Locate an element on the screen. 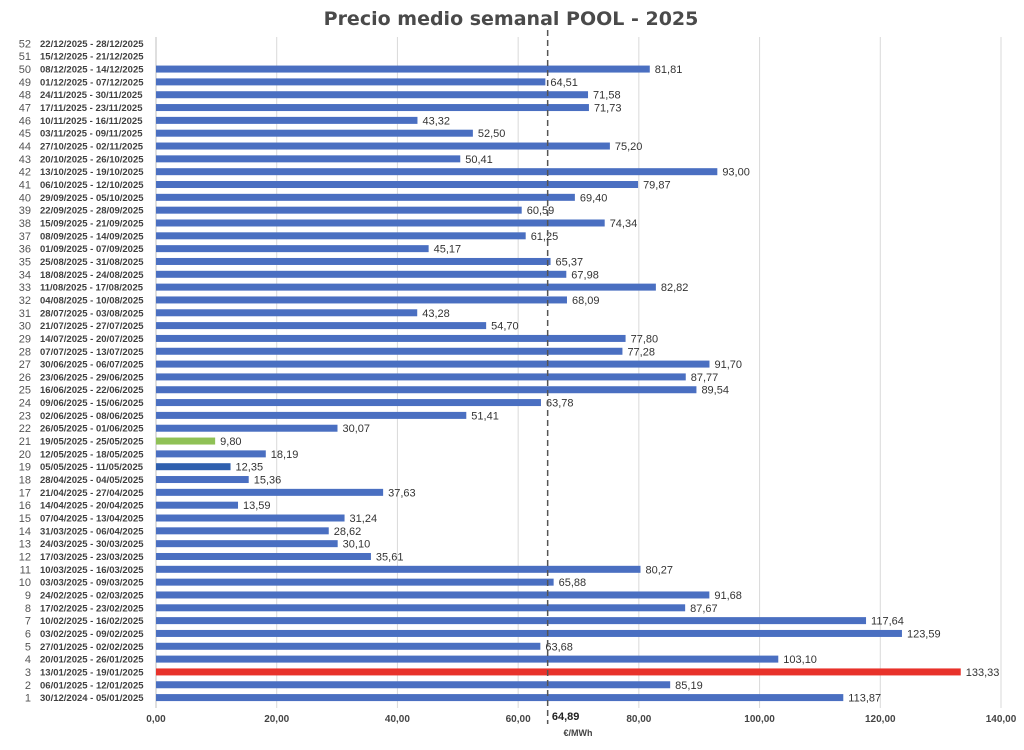 This screenshot has height=750, width=1024. bar-value-label: 67,98 is located at coordinates (585, 275).